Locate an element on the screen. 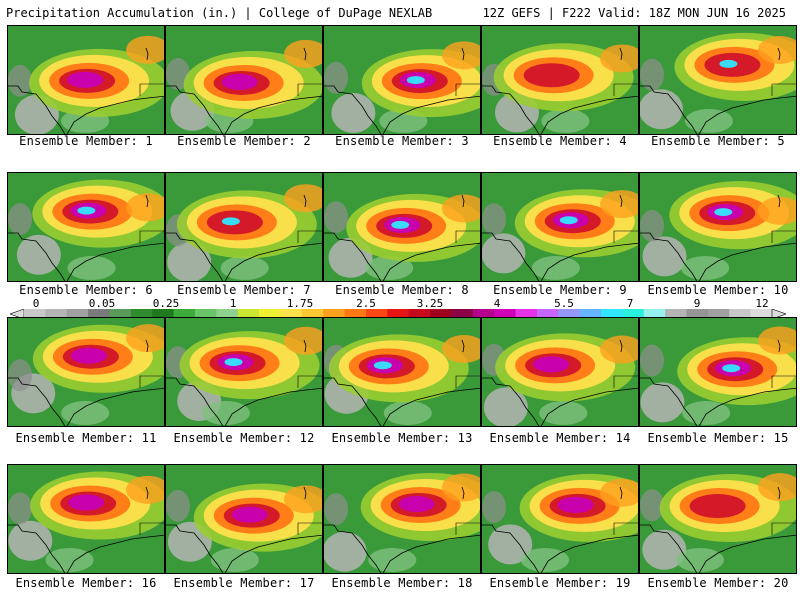 This screenshot has height=600, width=800. ensemble-member-label: Ensemble Member: 20 is located at coordinates (718, 583).